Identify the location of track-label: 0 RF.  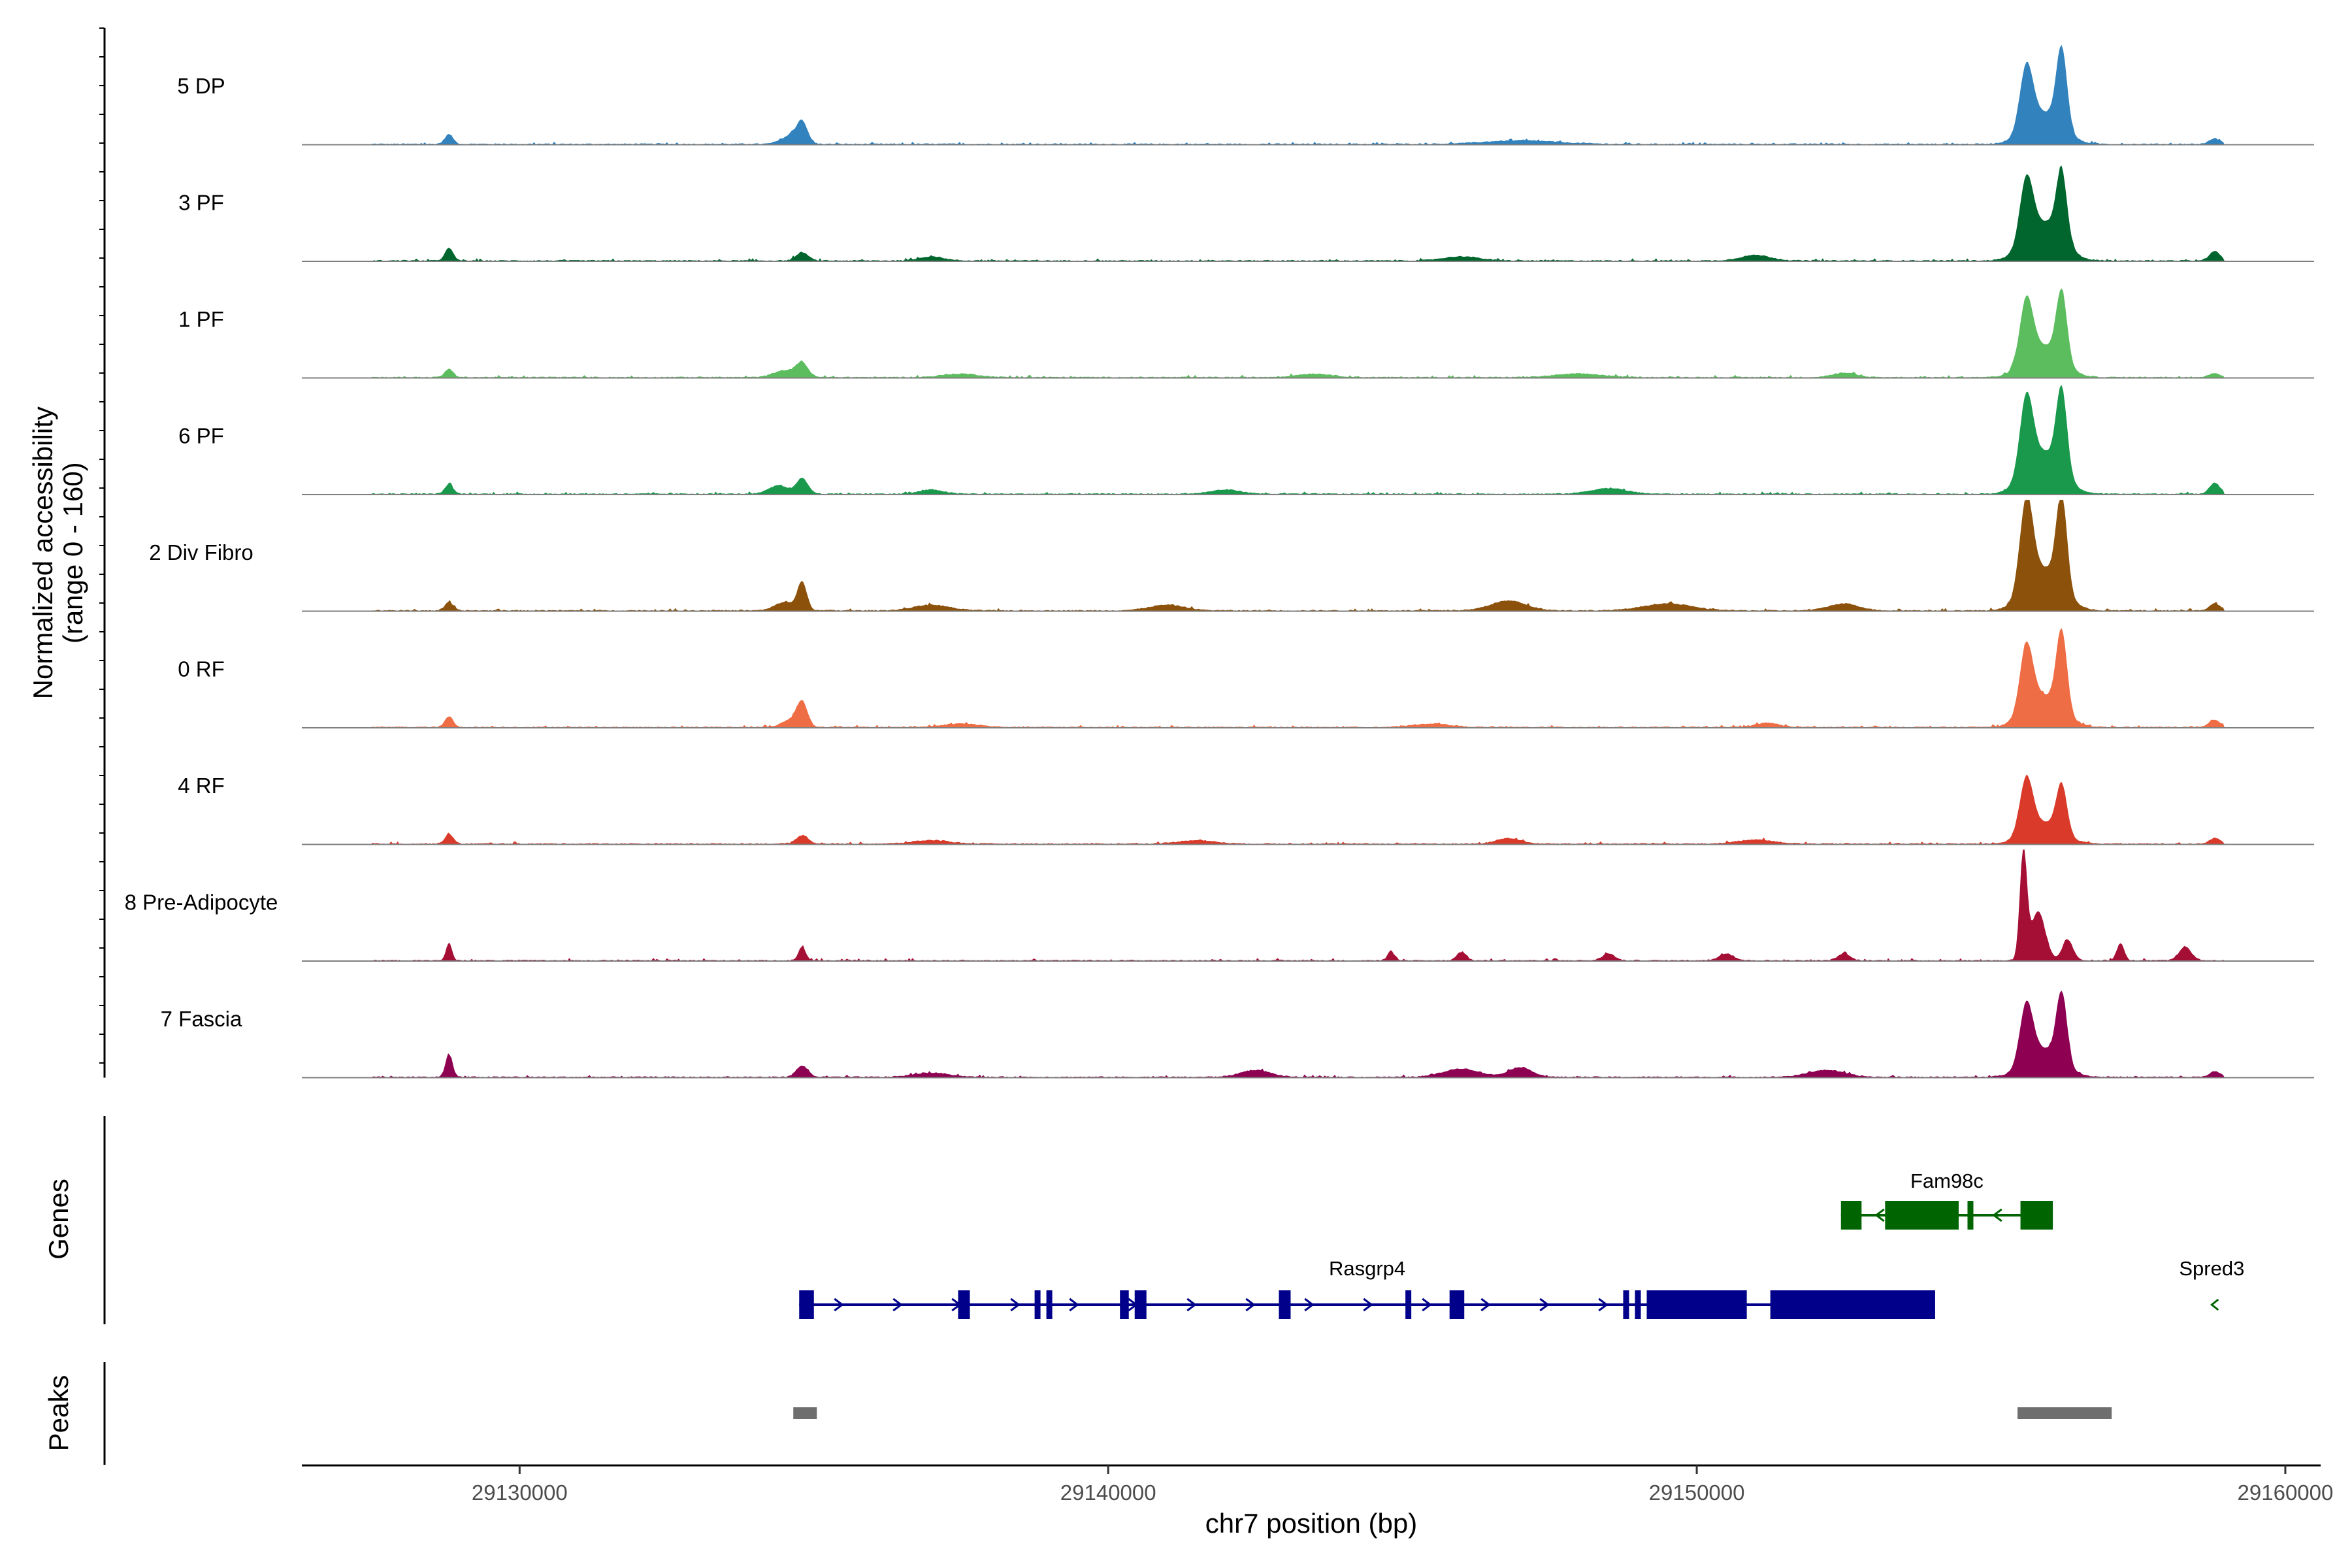
(201, 669).